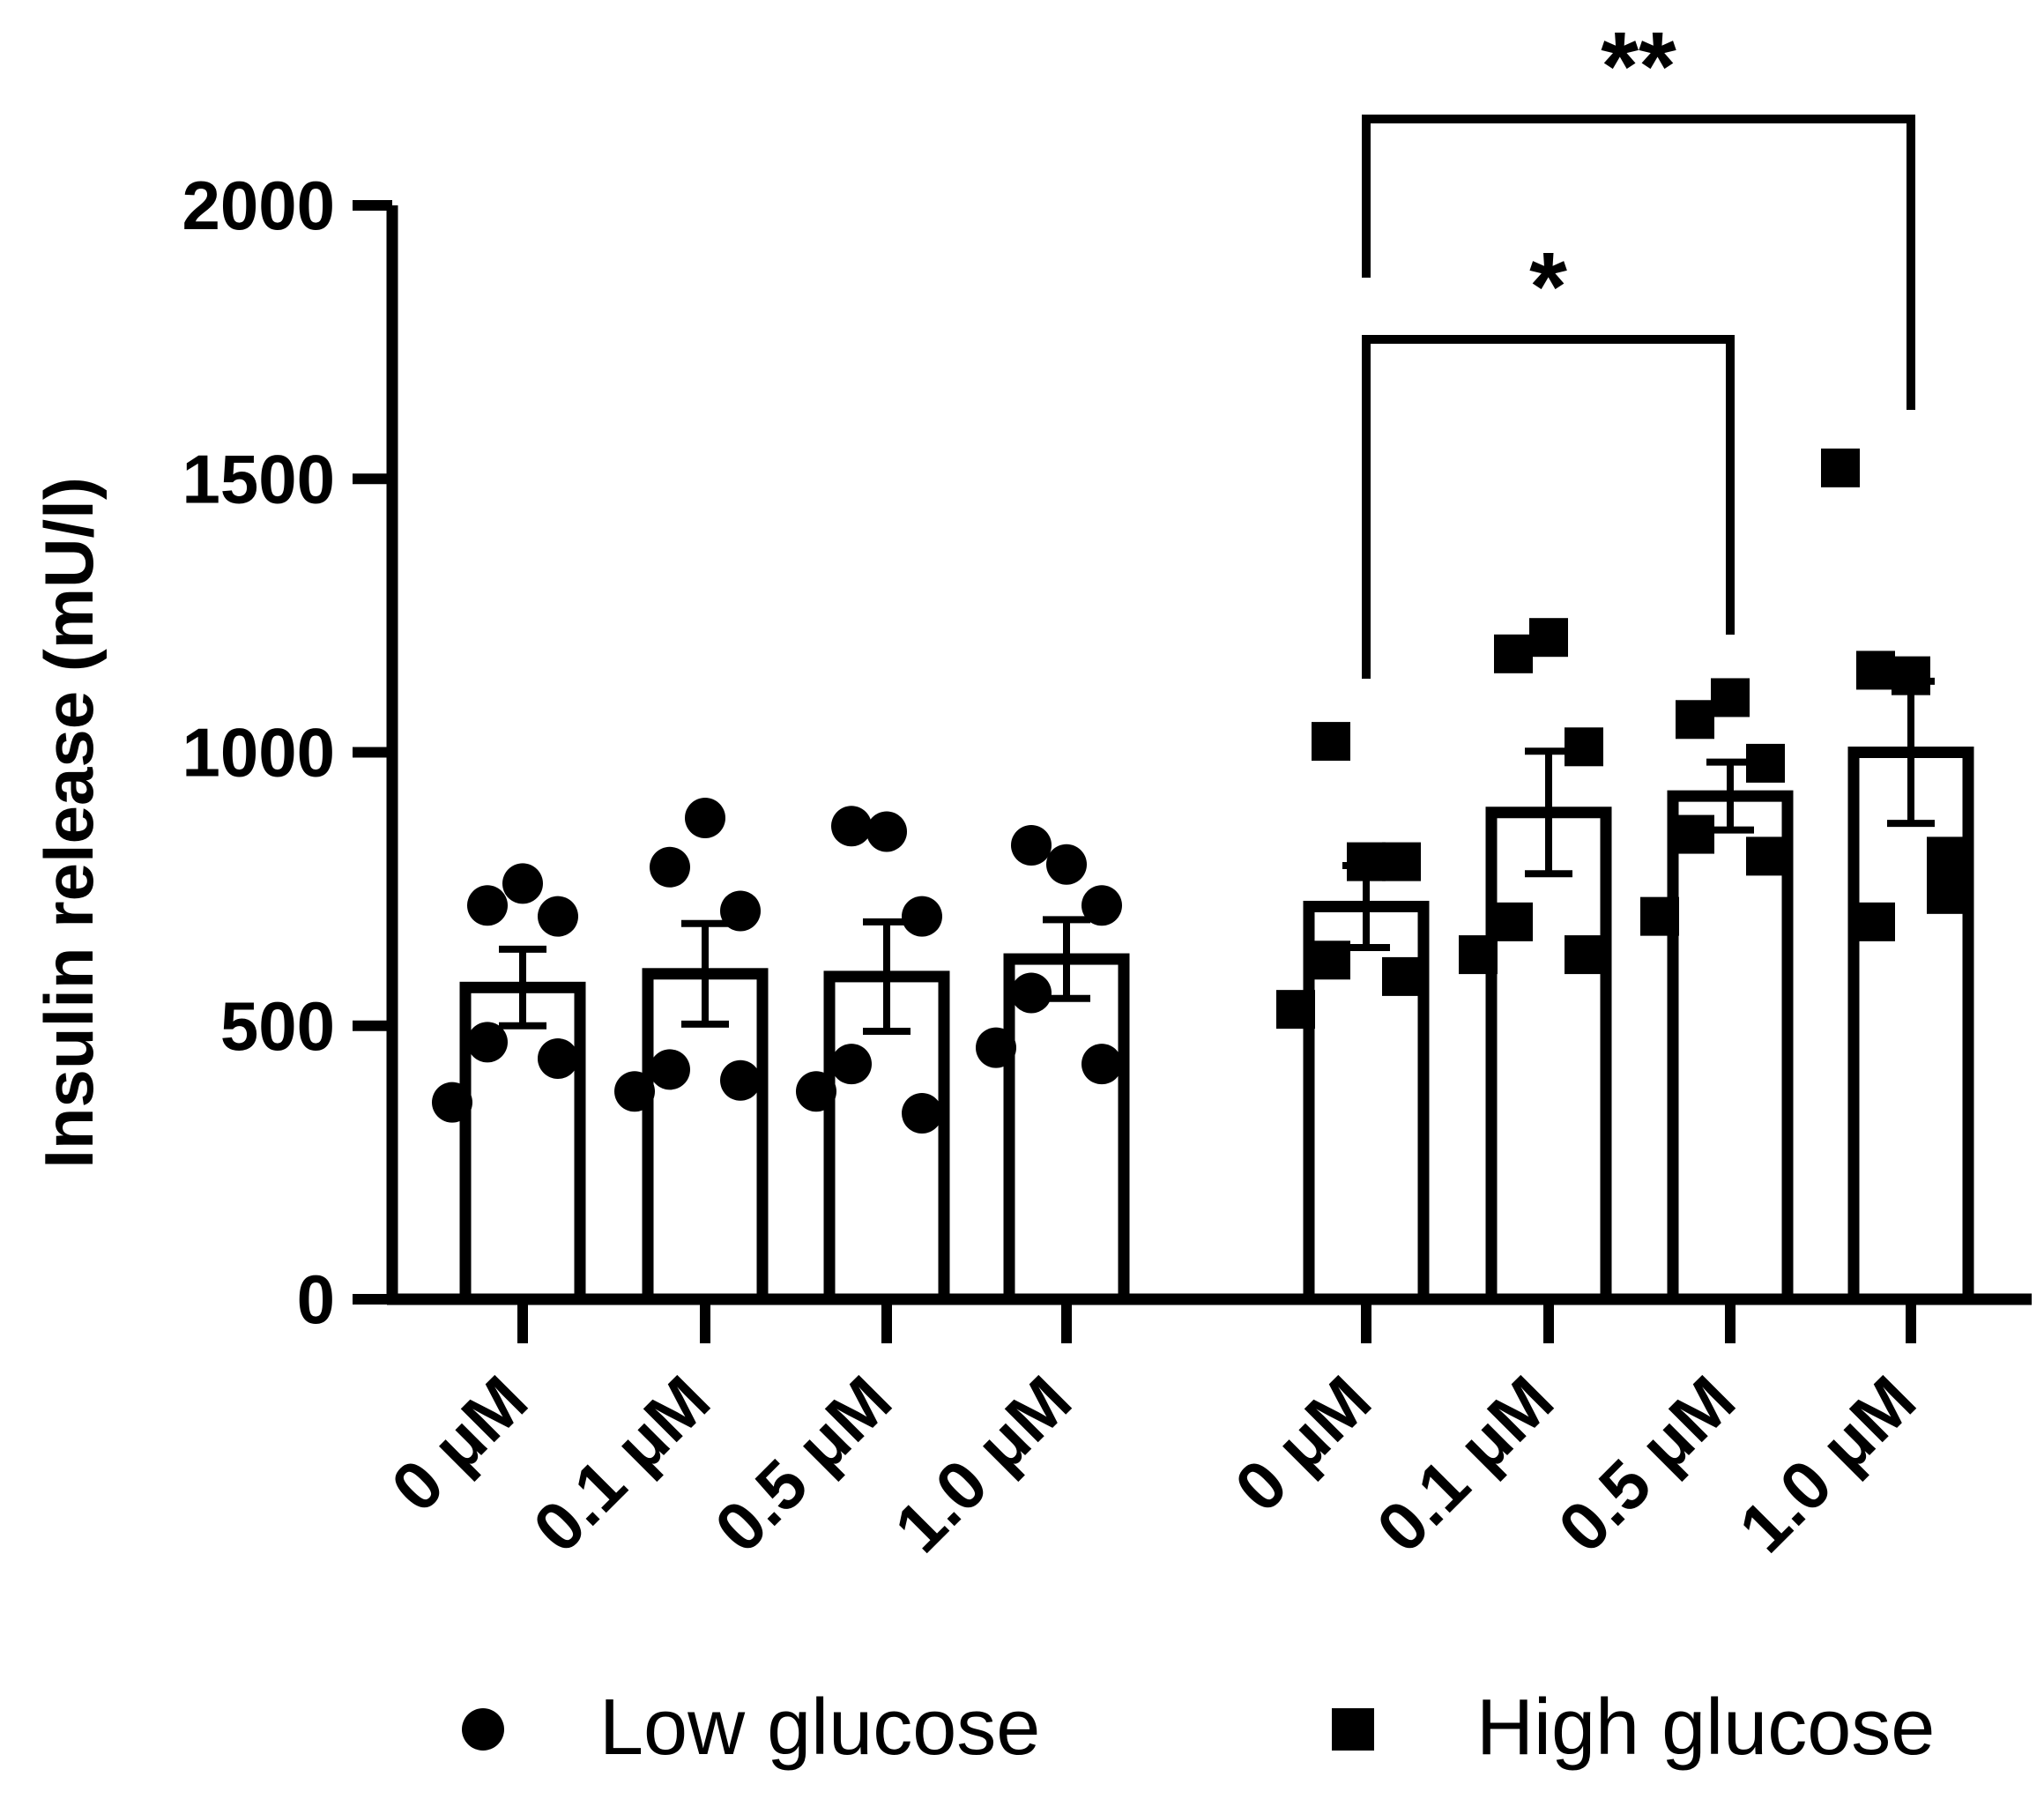  Describe the element at coordinates (483, 1729) in the screenshot. I see `legend-marker-circle` at that location.